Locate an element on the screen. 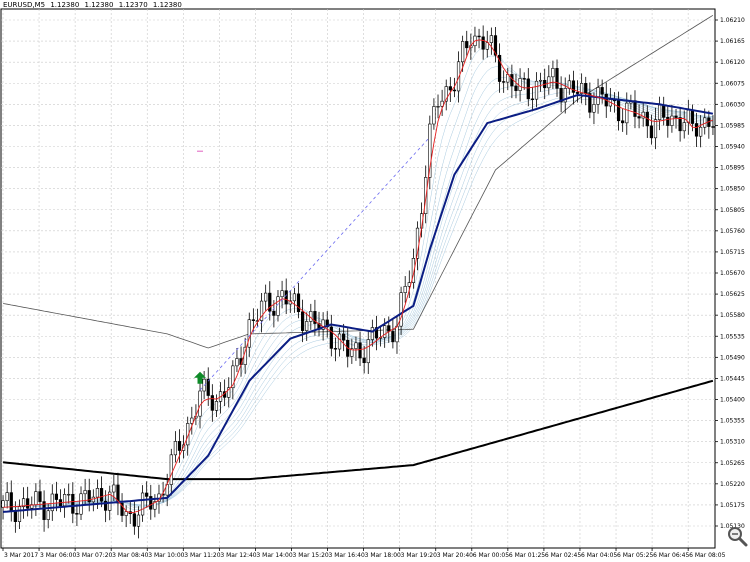  x-tick-label: 3 Mar 07:20 is located at coordinates (94, 555).